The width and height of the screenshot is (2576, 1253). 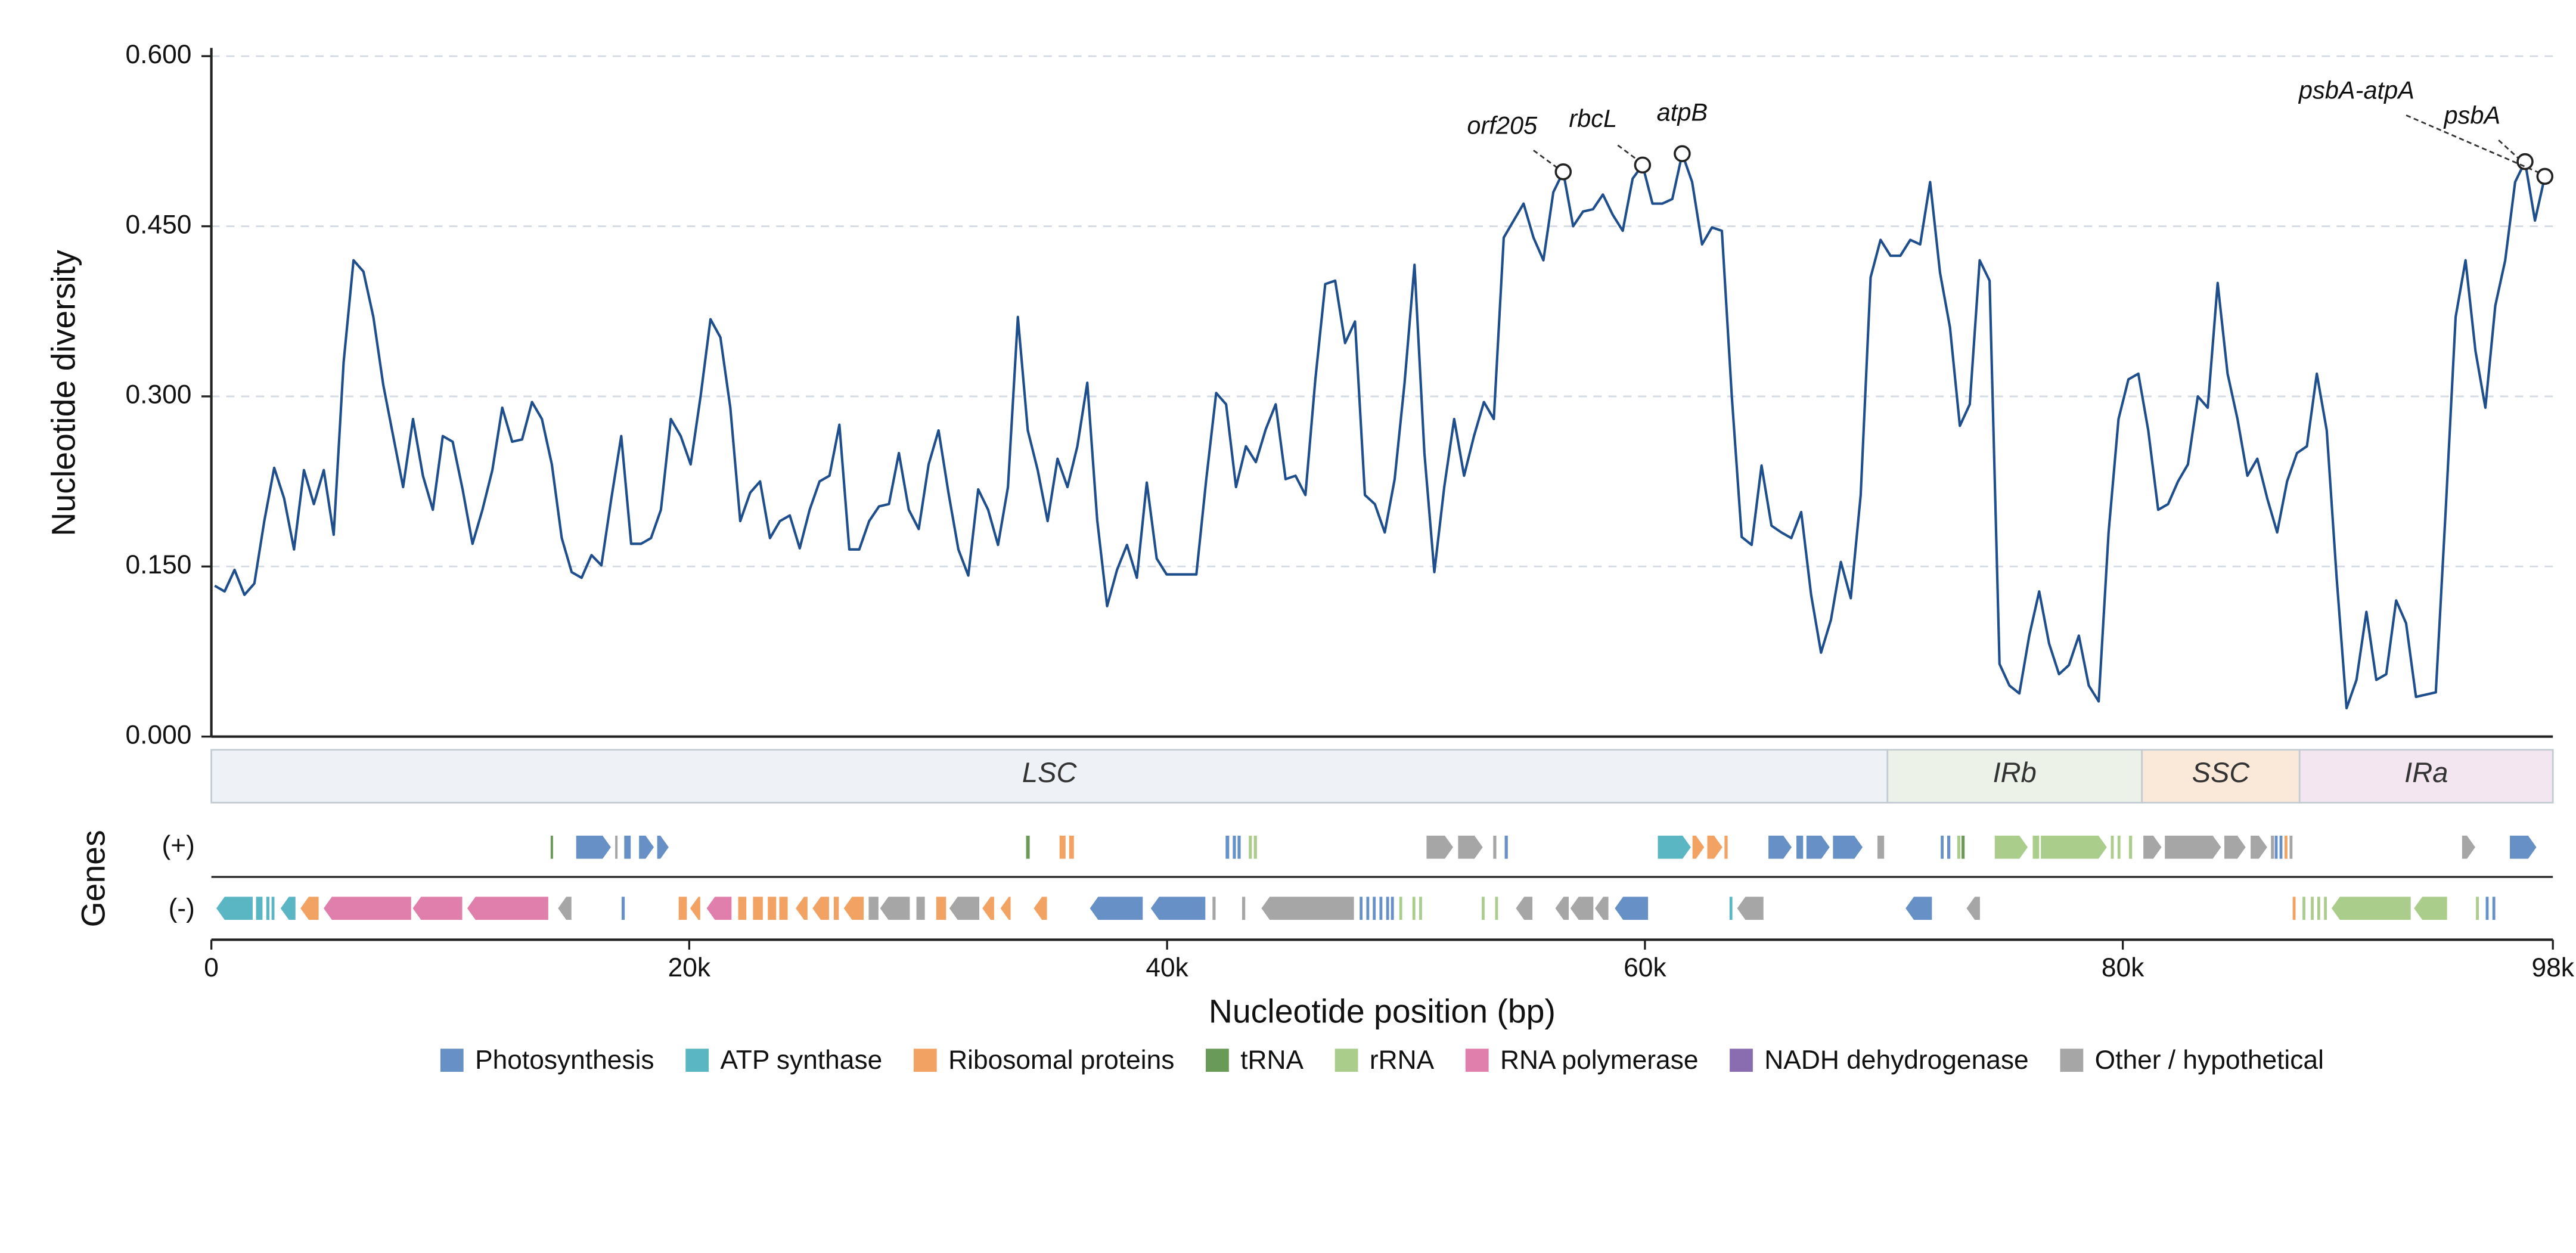 I want to click on y-axis-title: Nucleotide diversity, so click(x=64, y=393).